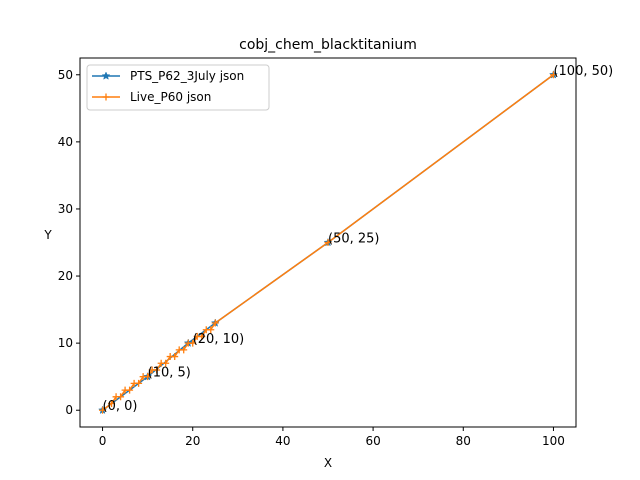 The width and height of the screenshot is (640, 480). Describe the element at coordinates (65, 276) in the screenshot. I see `y-tick-label: 20` at that location.